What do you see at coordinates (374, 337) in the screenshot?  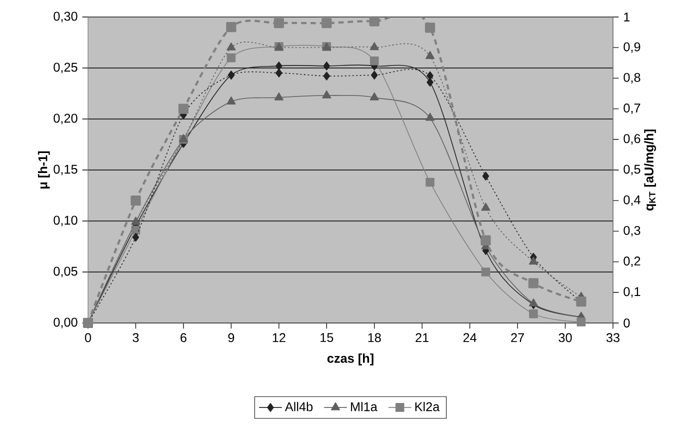 I see `x-tick-label: 18` at bounding box center [374, 337].